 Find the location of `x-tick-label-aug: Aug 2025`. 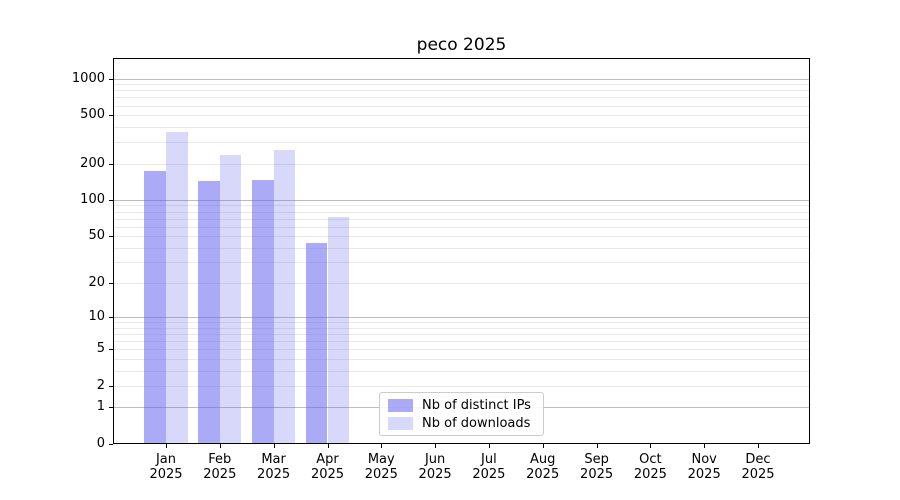

x-tick-label-aug: Aug 2025 is located at coordinates (543, 467).